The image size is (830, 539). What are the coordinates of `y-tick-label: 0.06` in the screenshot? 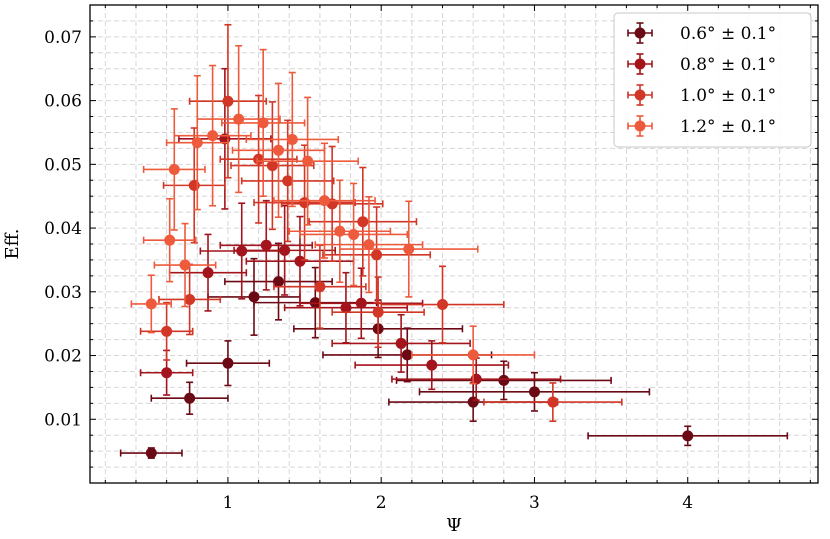 It's located at (63, 102).